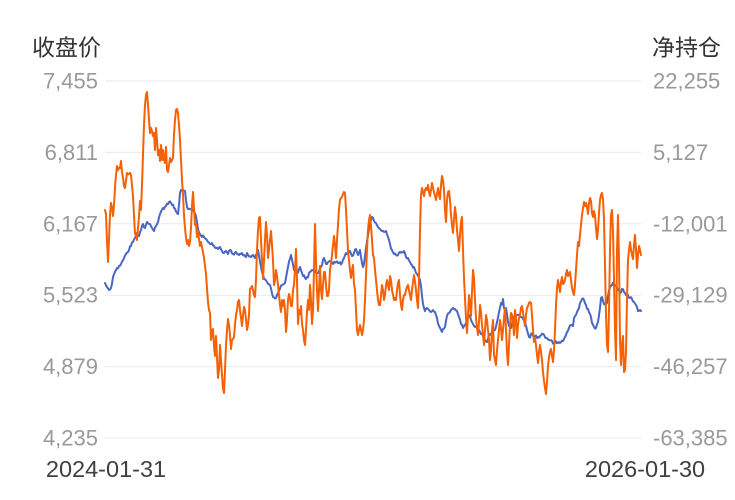 This screenshot has width=735, height=500. Describe the element at coordinates (645, 469) in the screenshot. I see `svg-text: 2026-01-30` at that location.